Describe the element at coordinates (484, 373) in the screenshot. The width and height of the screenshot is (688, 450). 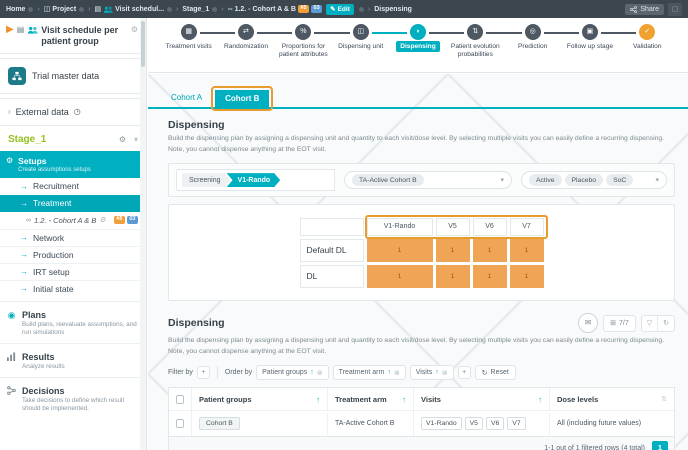
I see `reset-icon: ↻` at that location.